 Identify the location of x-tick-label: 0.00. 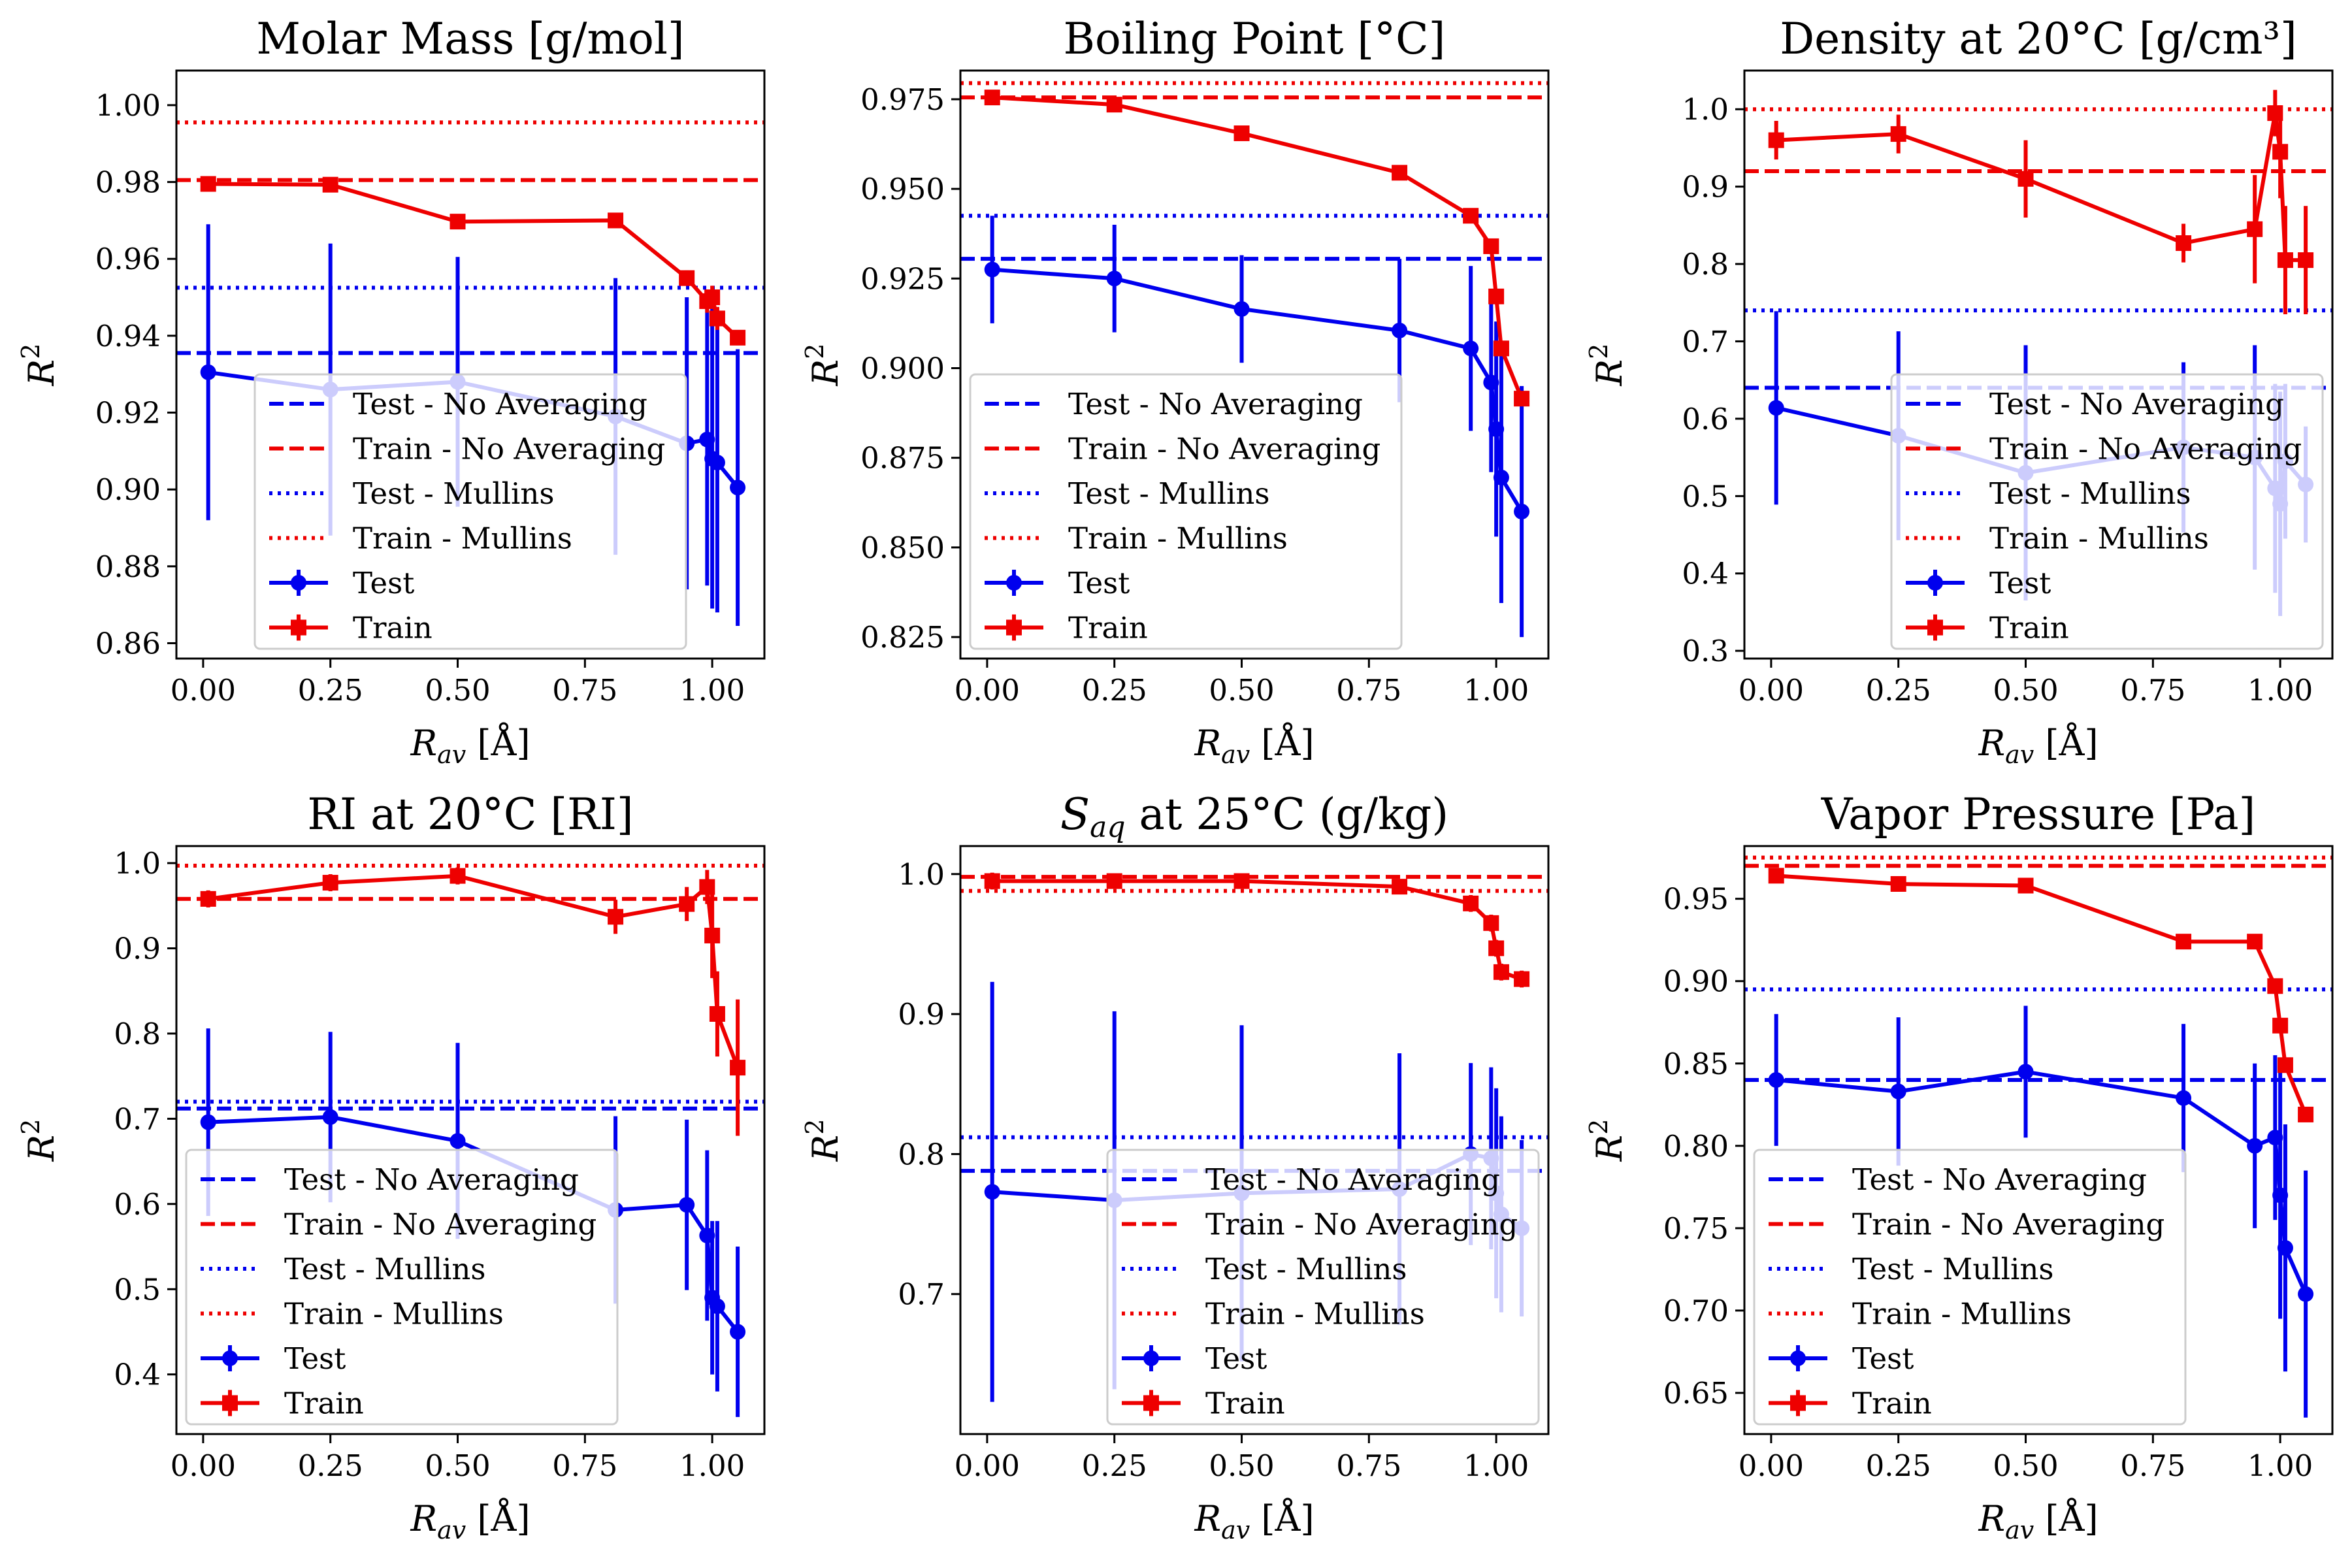
(987, 1465).